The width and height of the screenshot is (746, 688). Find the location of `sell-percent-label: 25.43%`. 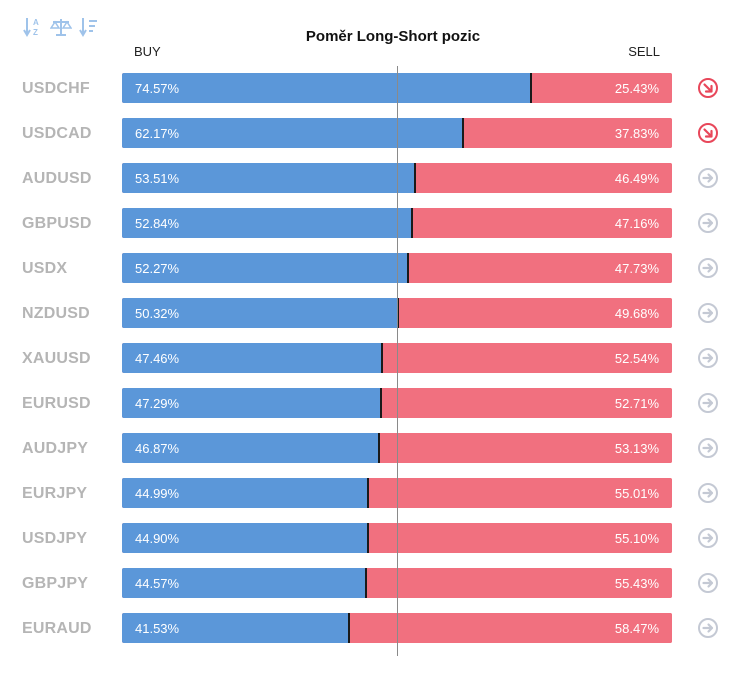

sell-percent-label: 25.43% is located at coordinates (636, 88).